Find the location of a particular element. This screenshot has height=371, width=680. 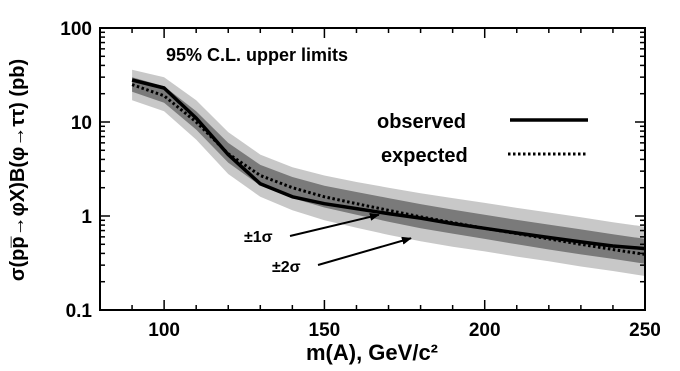

legend-observed-label: observed is located at coordinates (421, 122).